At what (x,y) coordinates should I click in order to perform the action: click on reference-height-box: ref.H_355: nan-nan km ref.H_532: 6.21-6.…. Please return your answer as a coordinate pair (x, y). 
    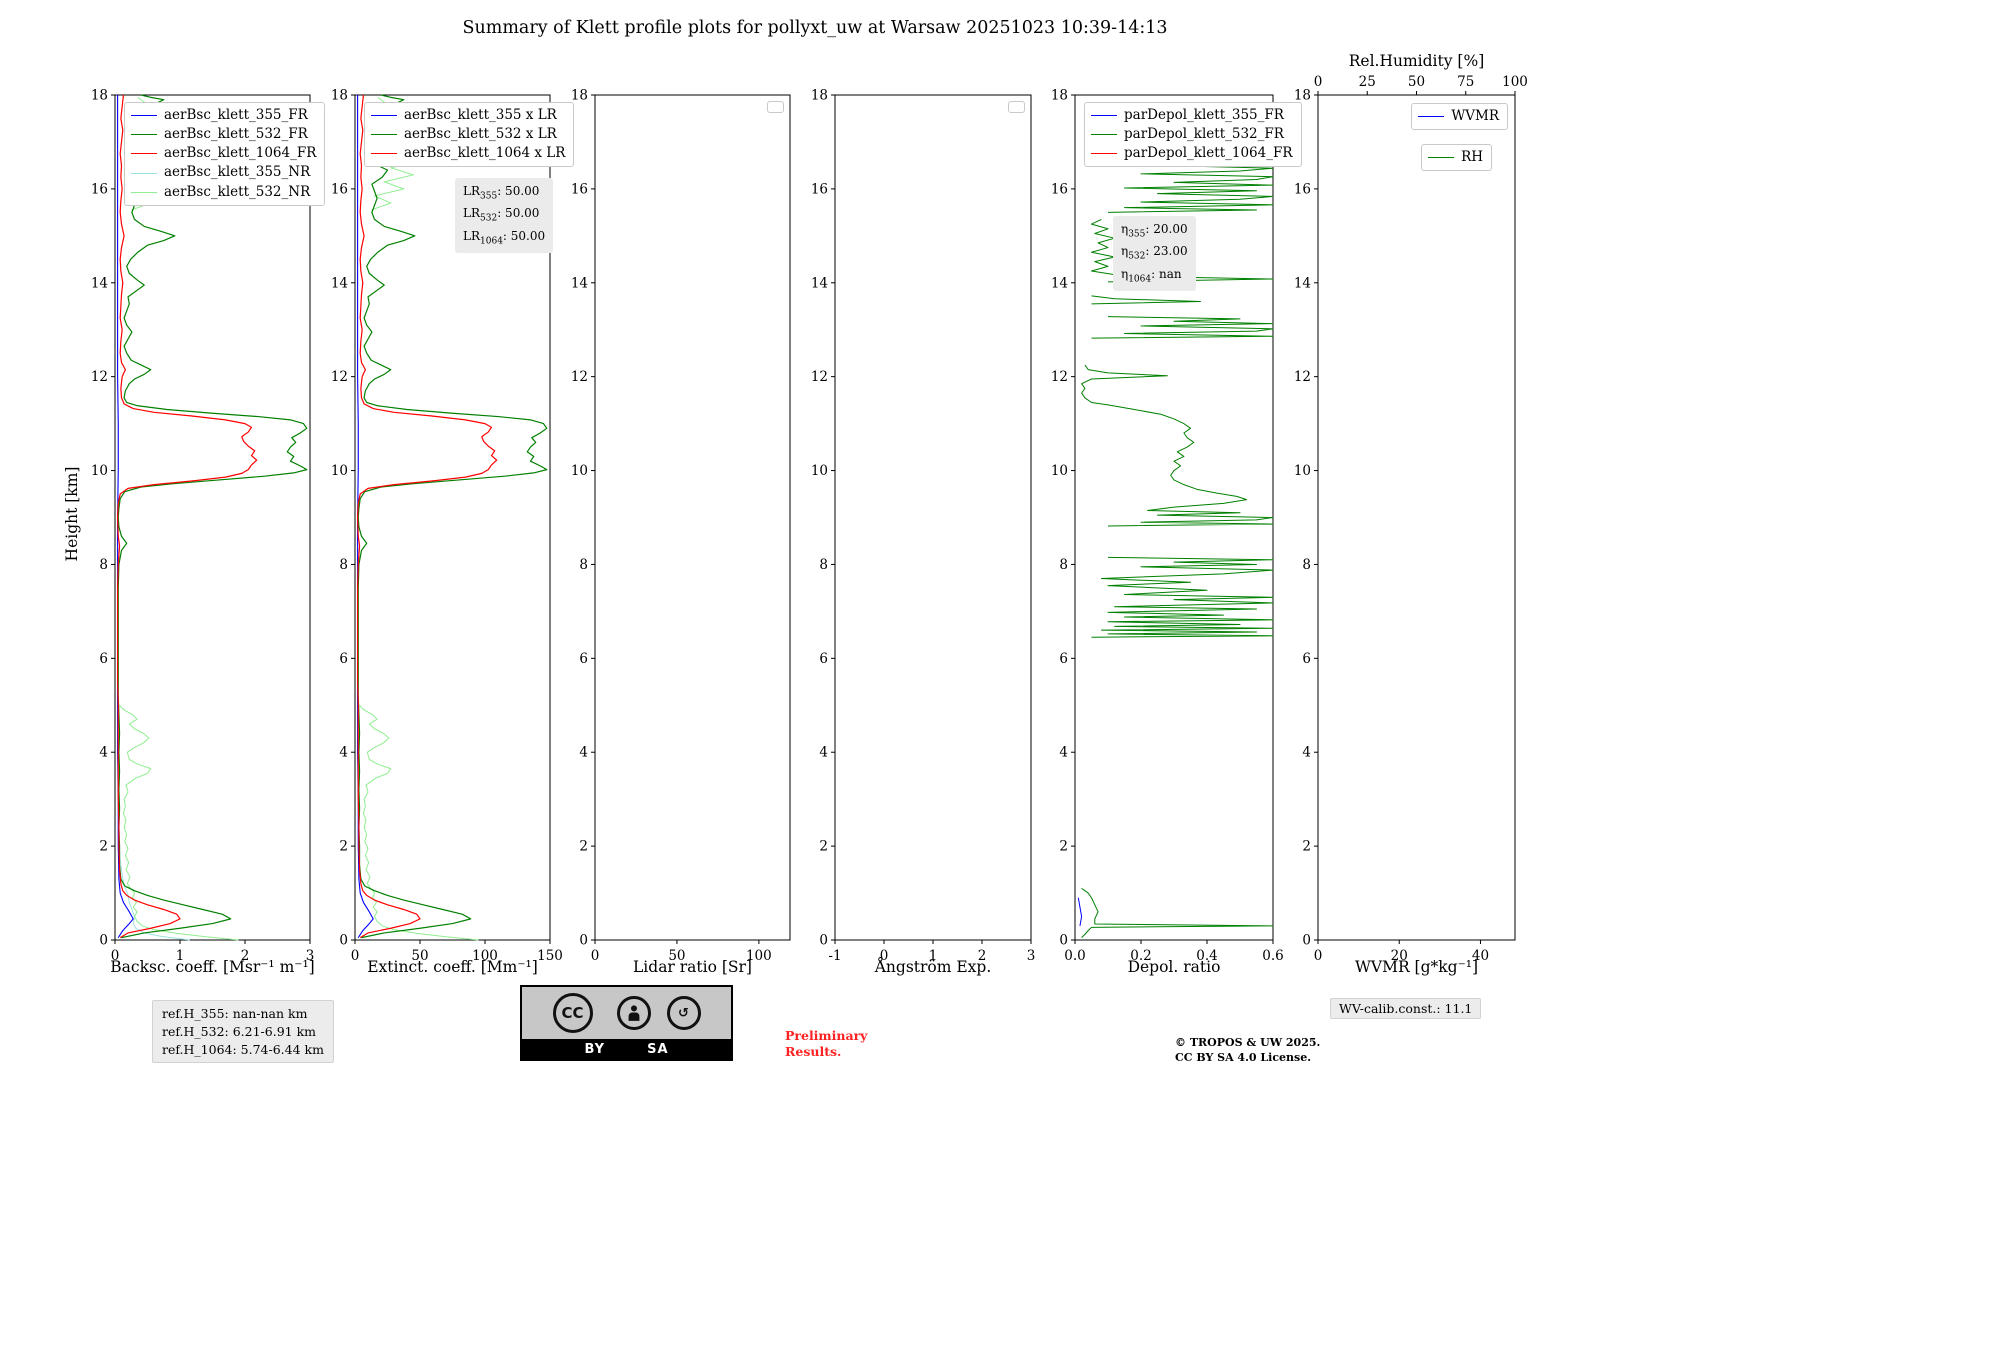
    Looking at the image, I should click on (243, 1032).